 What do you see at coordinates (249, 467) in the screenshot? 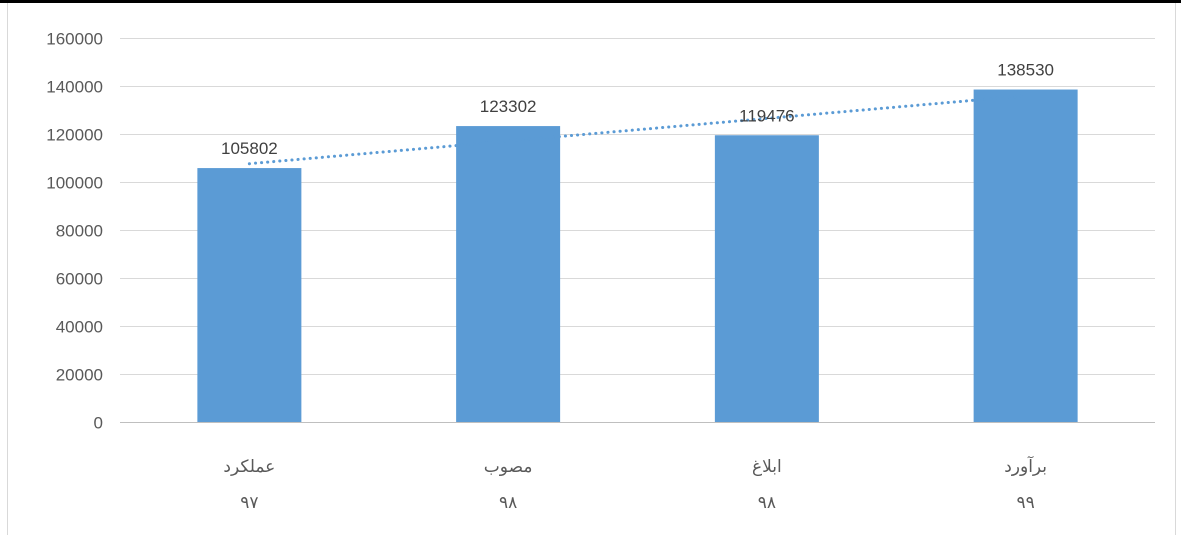
I see `category-label: عملکرد` at bounding box center [249, 467].